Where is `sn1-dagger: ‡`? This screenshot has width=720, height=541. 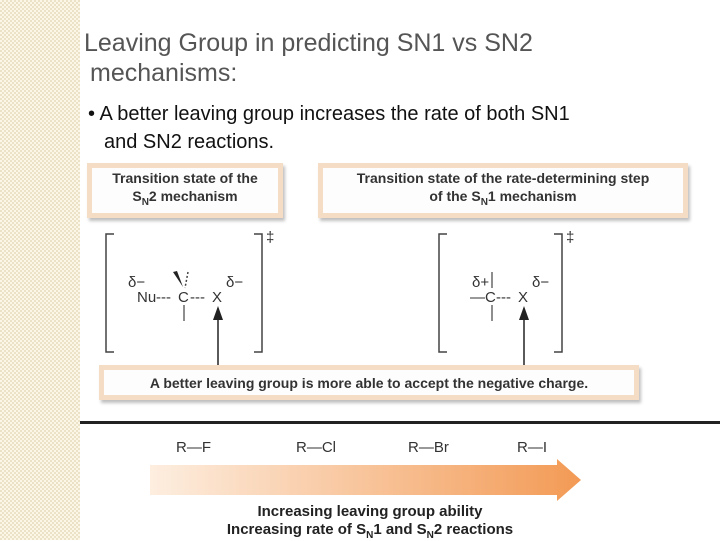 sn1-dagger: ‡ is located at coordinates (570, 237).